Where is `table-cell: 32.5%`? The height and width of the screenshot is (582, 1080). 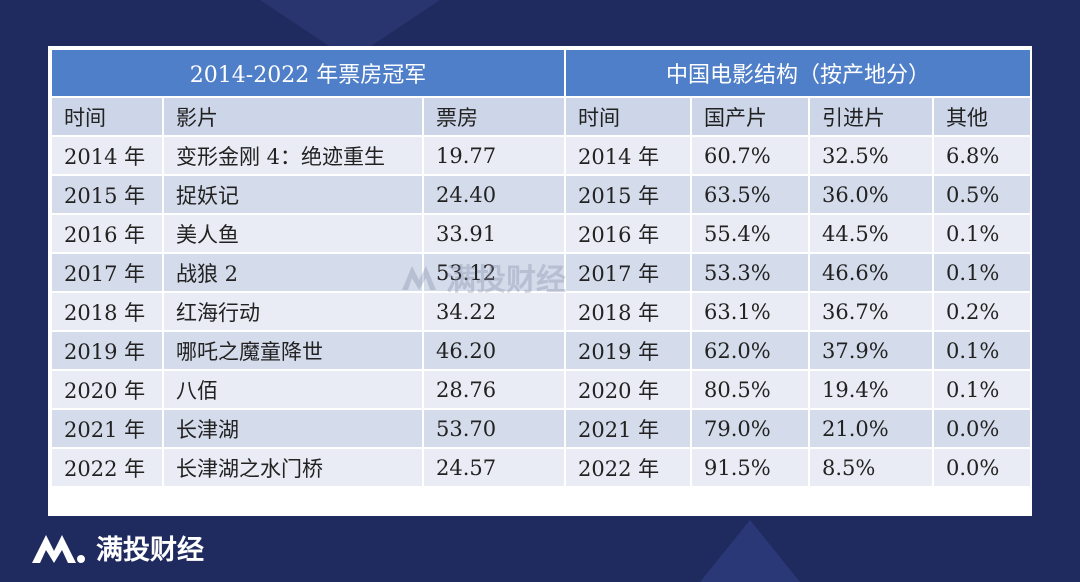 table-cell: 32.5% is located at coordinates (871, 155).